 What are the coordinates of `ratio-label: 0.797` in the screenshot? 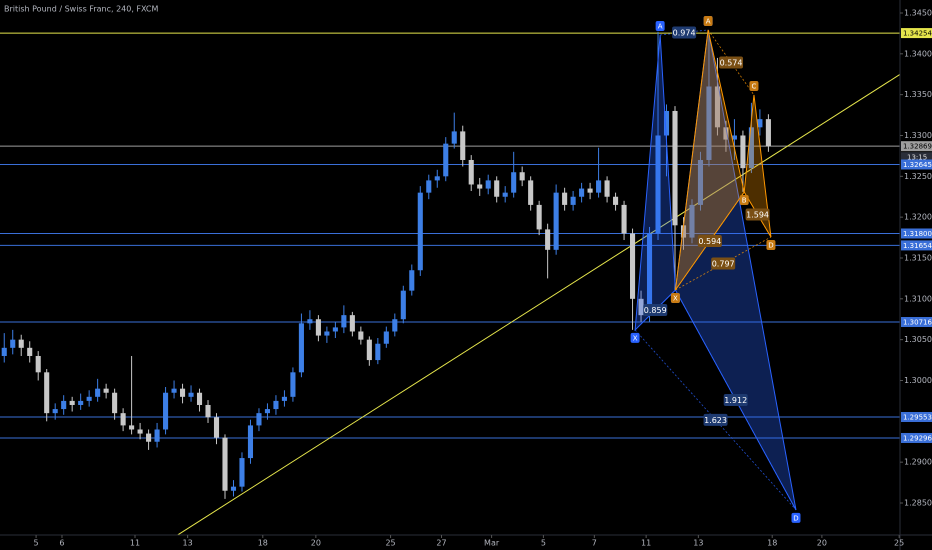 It's located at (723, 263).